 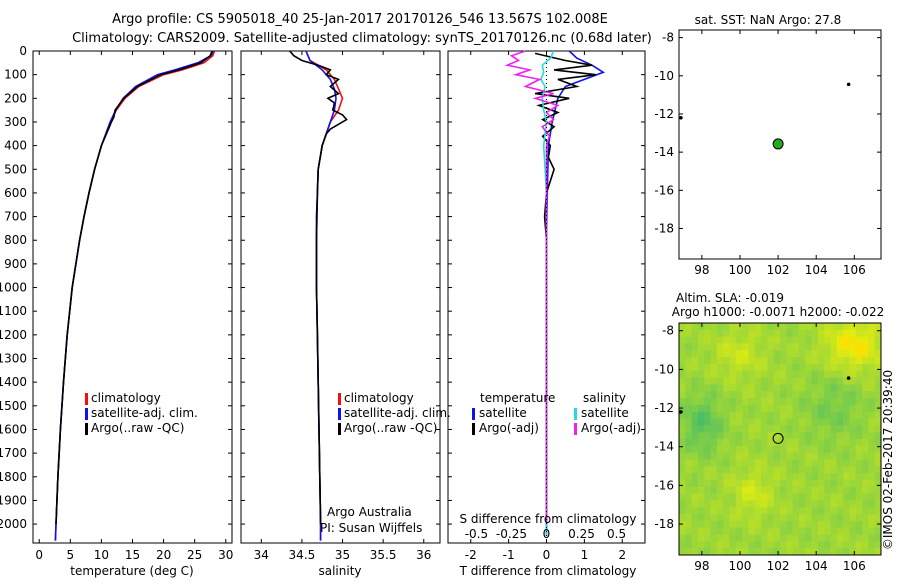 I want to click on s-diff-label: S difference from climatology, so click(x=548, y=519).